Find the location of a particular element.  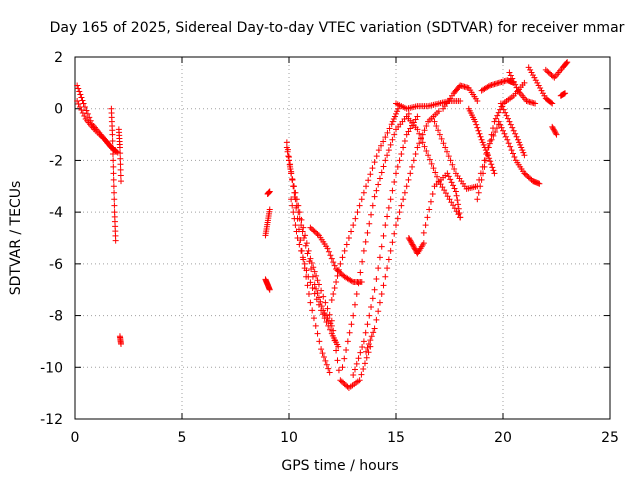

series-sat15 is located at coordinates (375, 240).